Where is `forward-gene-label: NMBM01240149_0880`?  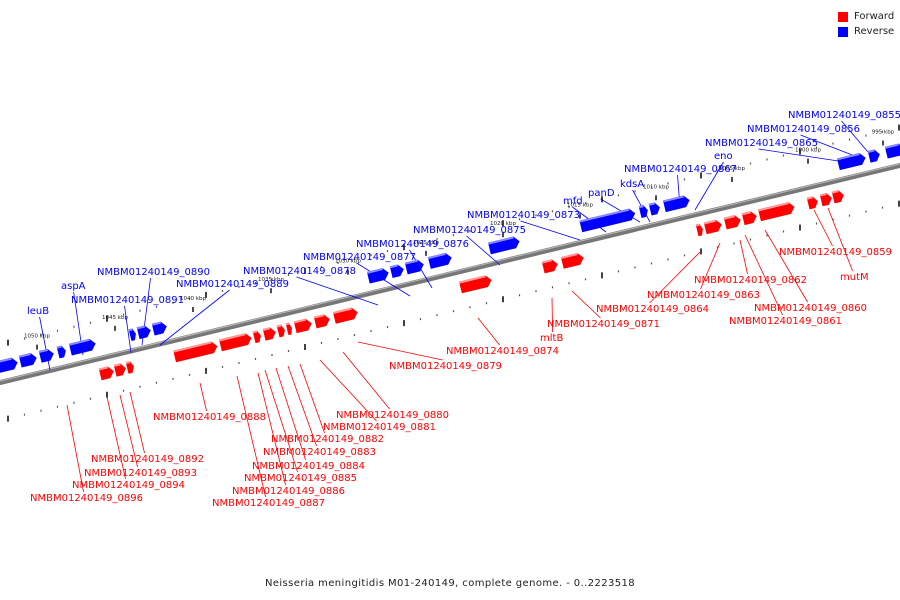
forward-gene-label: NMBM01240149_0880 is located at coordinates (392, 415).